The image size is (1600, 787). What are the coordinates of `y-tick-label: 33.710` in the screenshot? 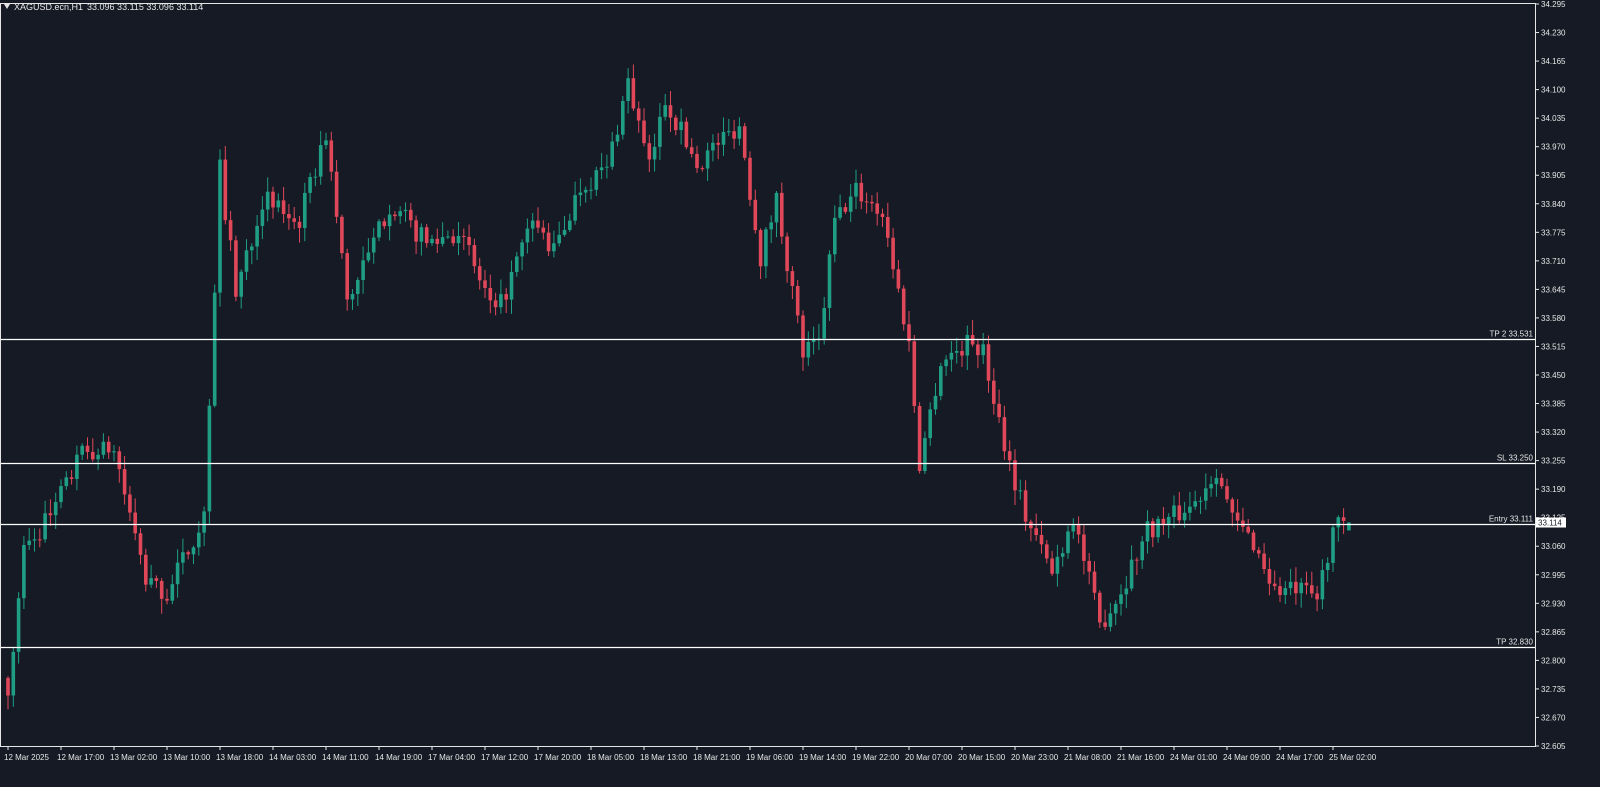 It's located at (1553, 261).